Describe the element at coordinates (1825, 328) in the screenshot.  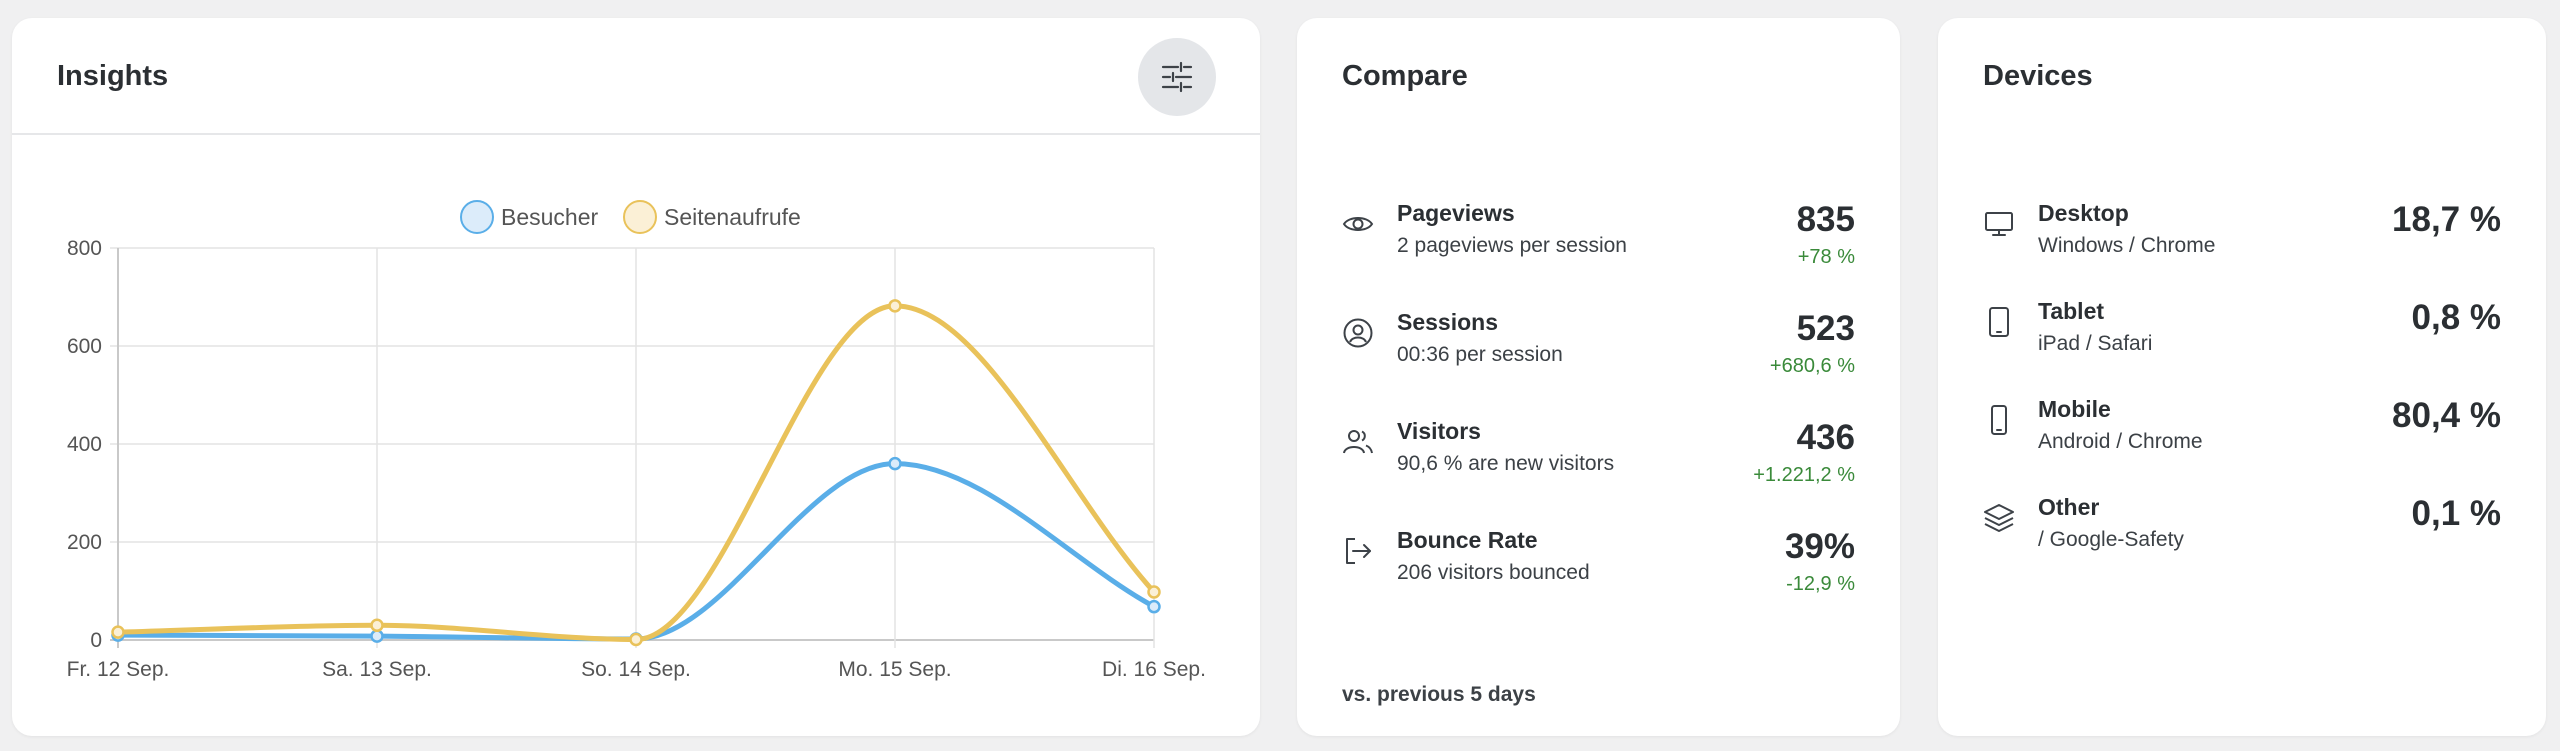
I see `compare-value: 523` at that location.